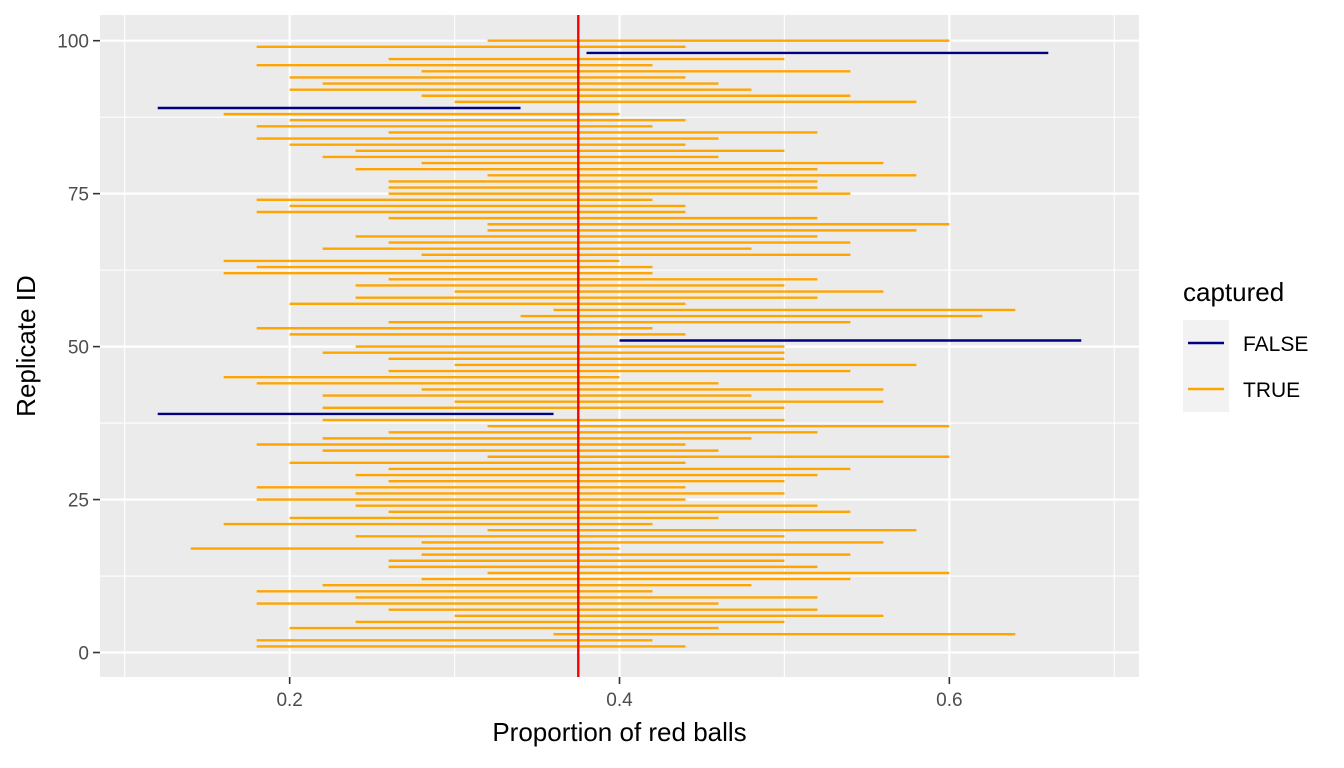  I want to click on x-tick-label-2: 0.6, so click(949, 700).